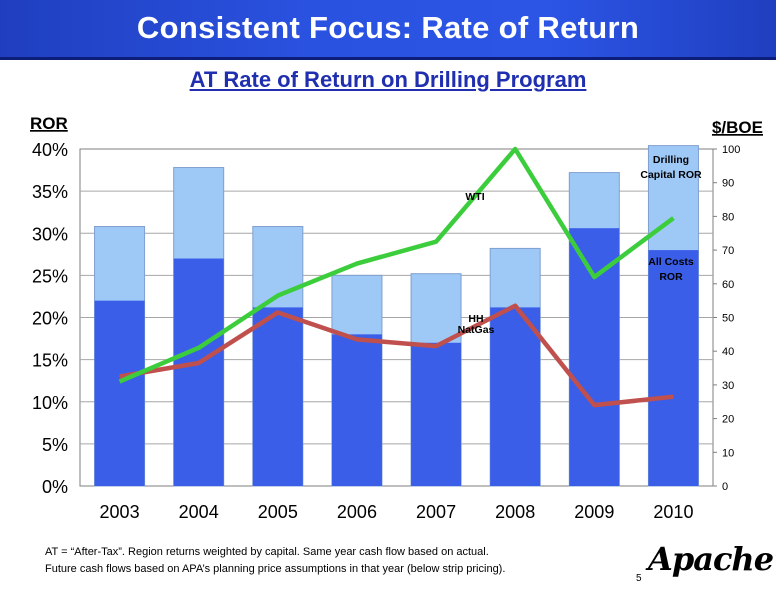 This screenshot has width=776, height=600. What do you see at coordinates (728, 217) in the screenshot?
I see `right-tick-label: 80` at bounding box center [728, 217].